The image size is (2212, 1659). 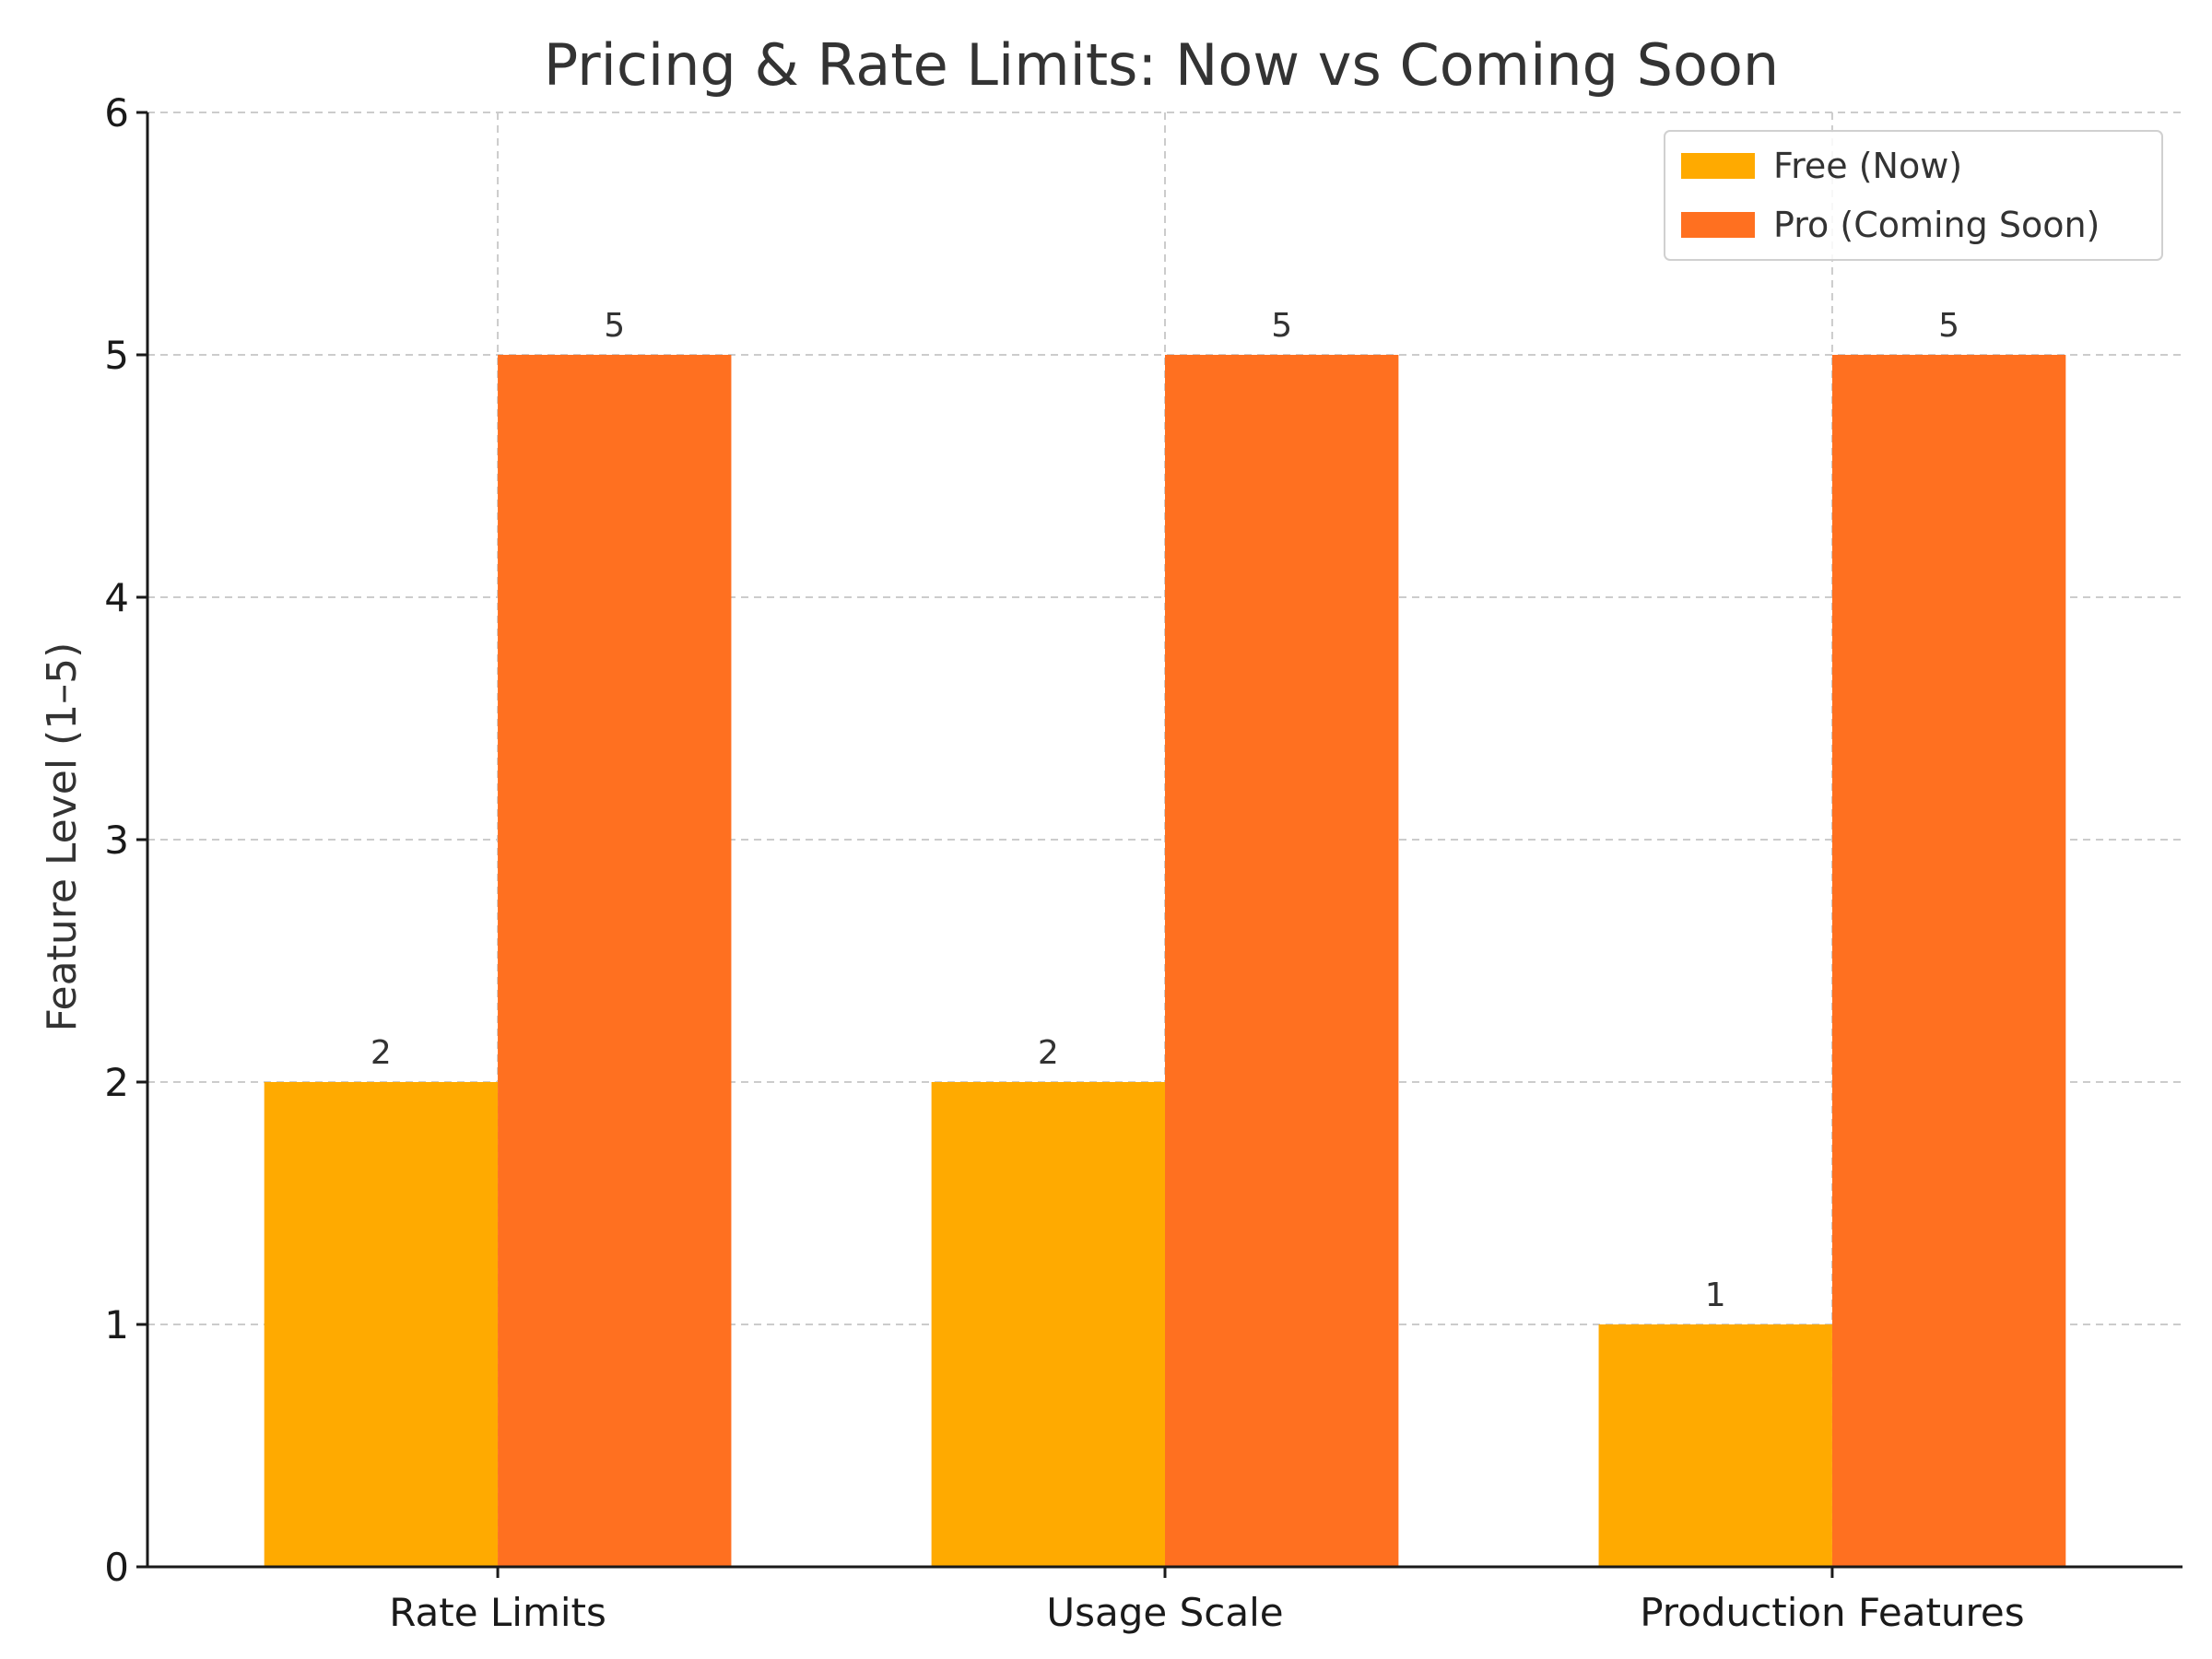 I want to click on y-tick-label: 4, so click(x=116, y=597).